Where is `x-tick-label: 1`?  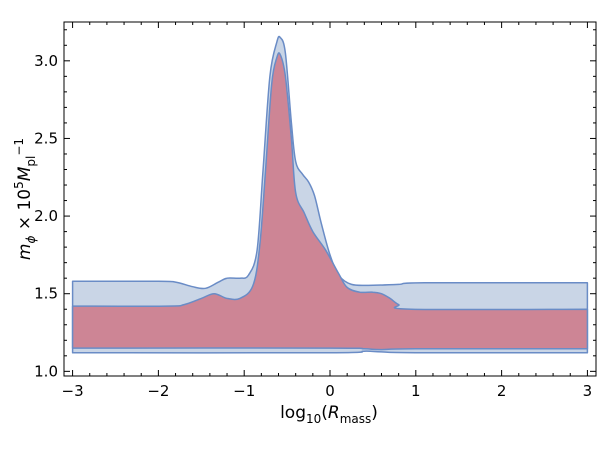
x-tick-label: 1 is located at coordinates (416, 391).